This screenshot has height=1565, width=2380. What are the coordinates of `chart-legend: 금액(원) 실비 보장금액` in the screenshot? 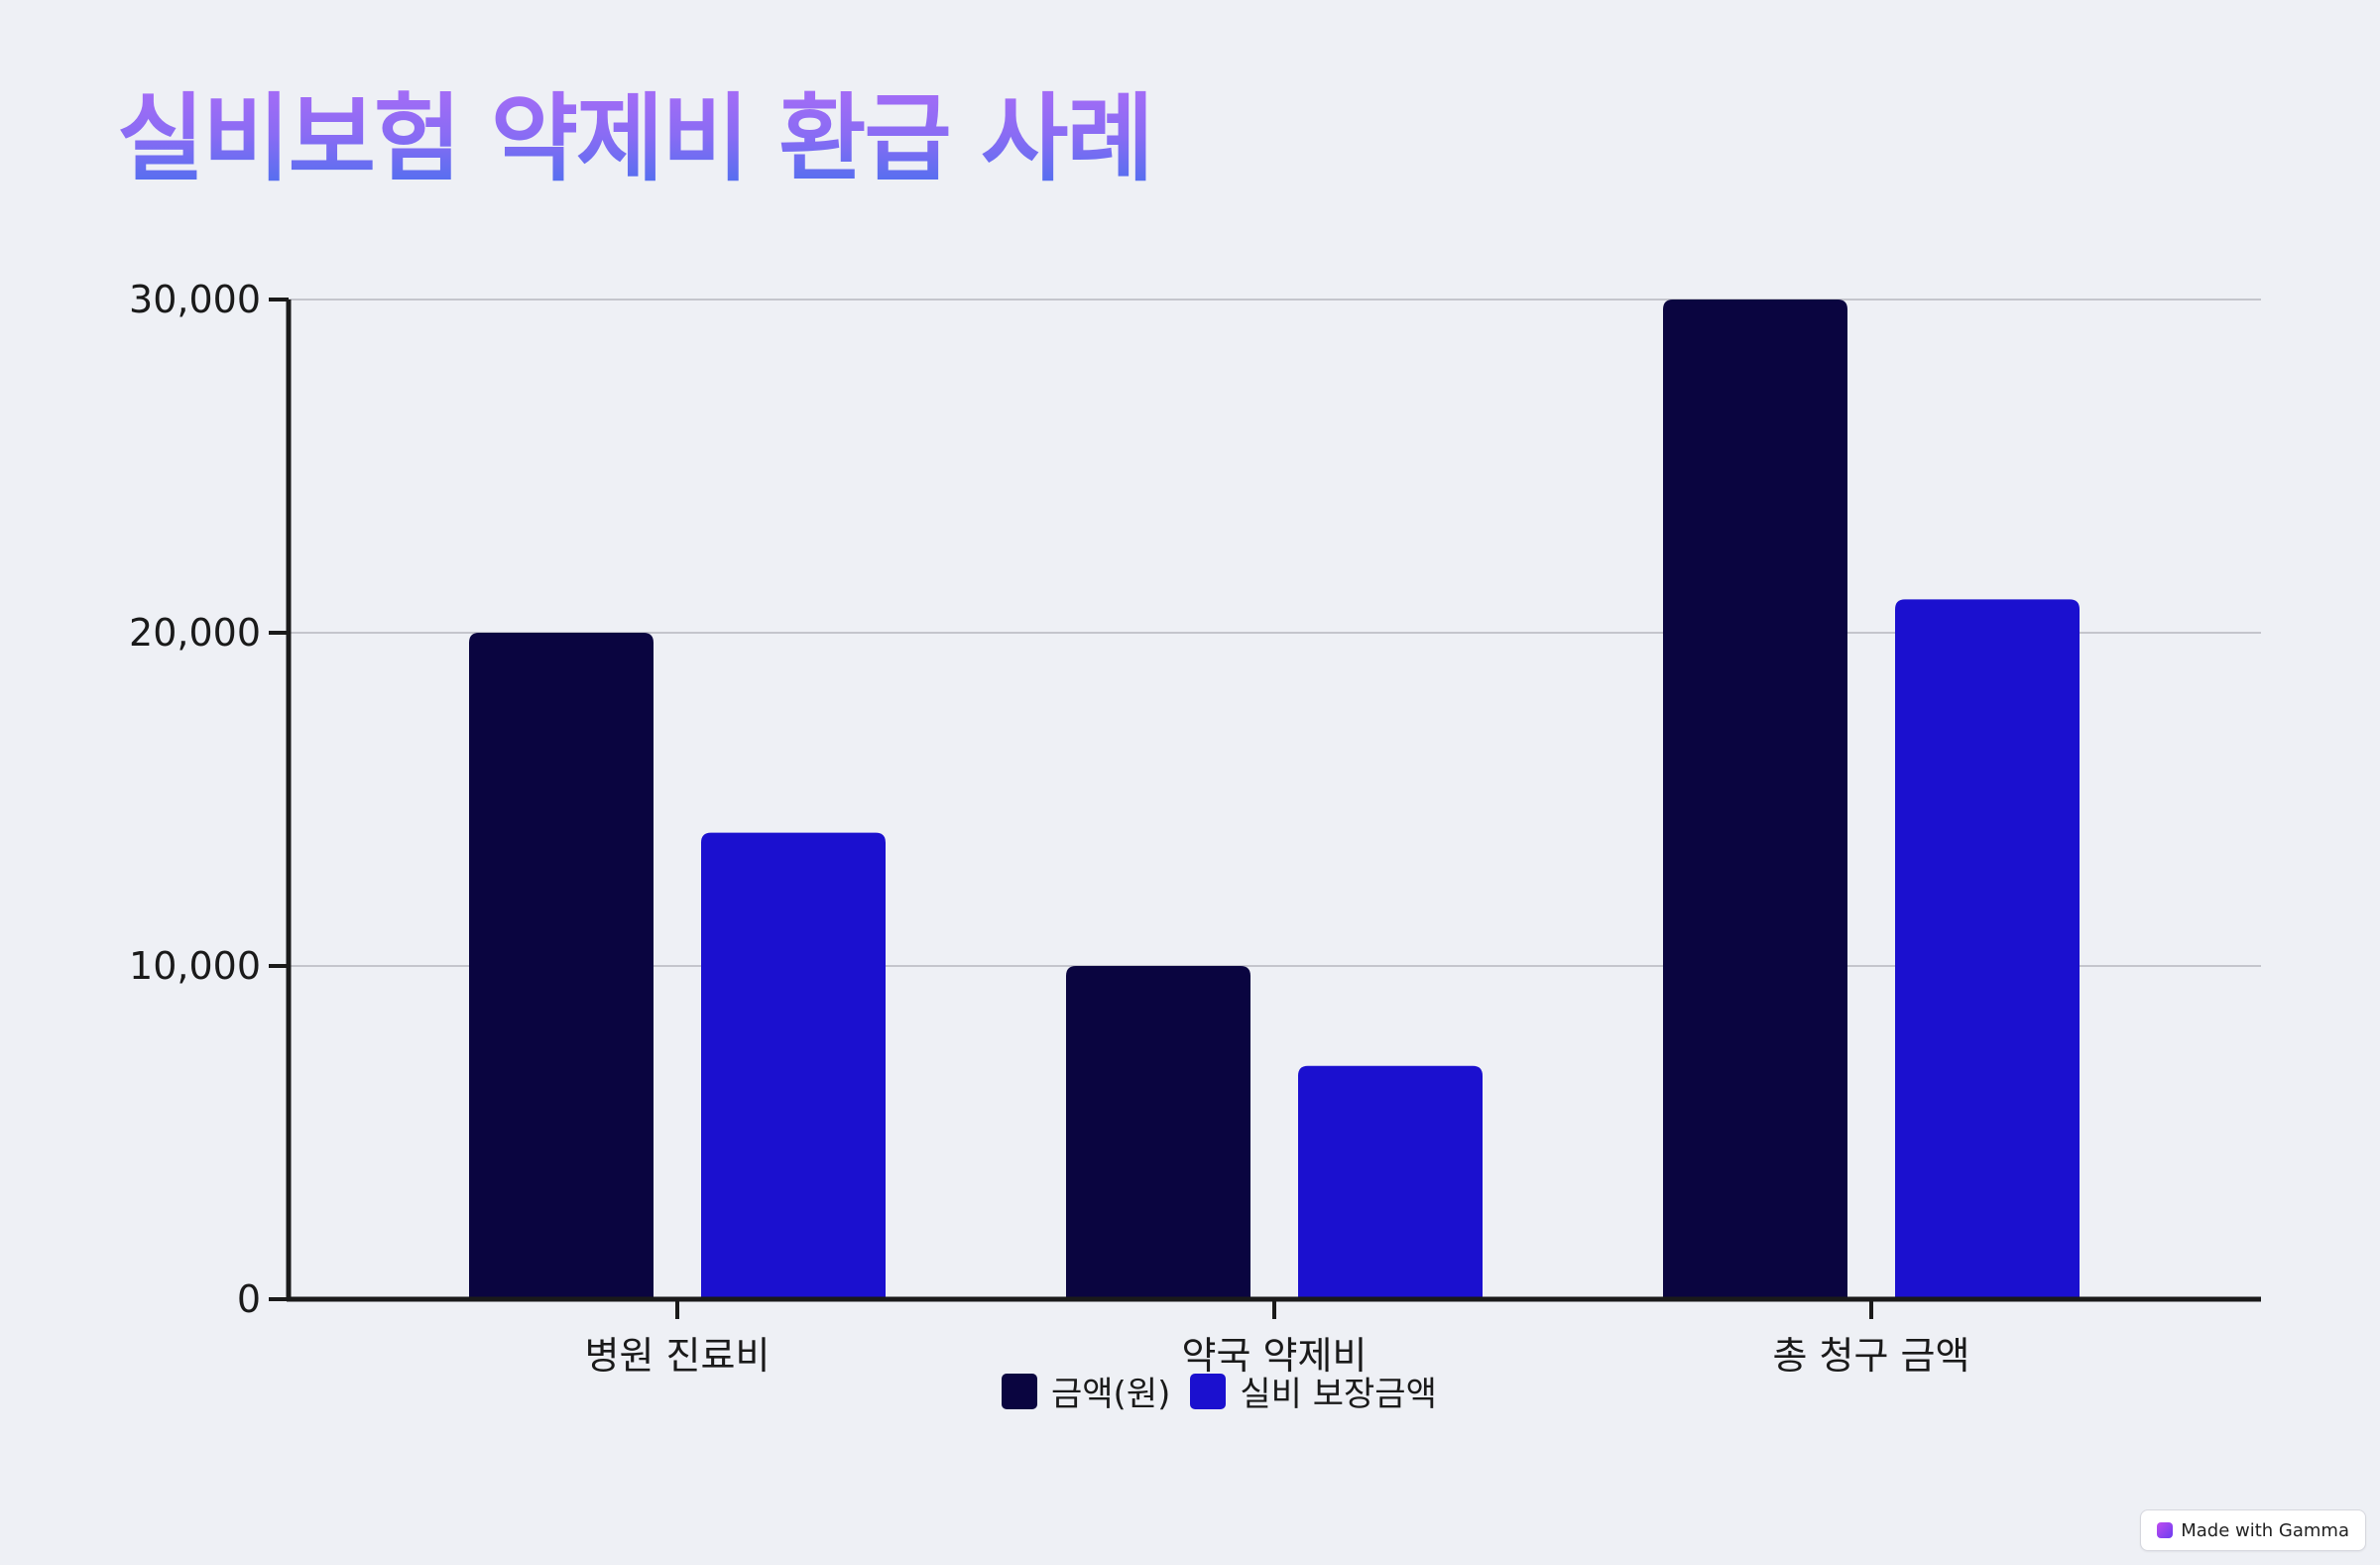 It's located at (1219, 1391).